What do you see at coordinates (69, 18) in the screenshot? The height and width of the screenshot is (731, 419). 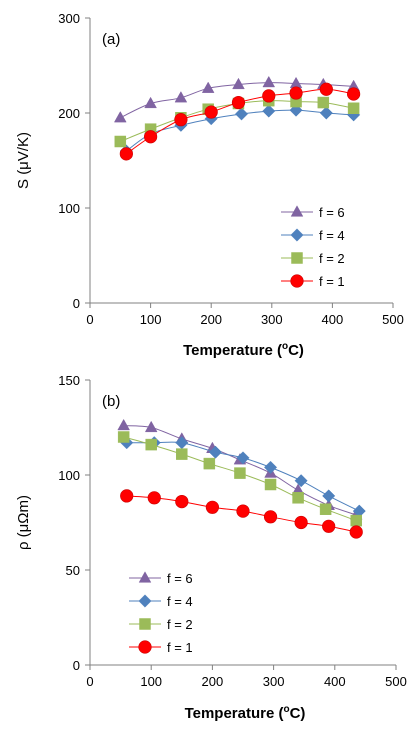 I see `y-tick-label: 300` at bounding box center [69, 18].